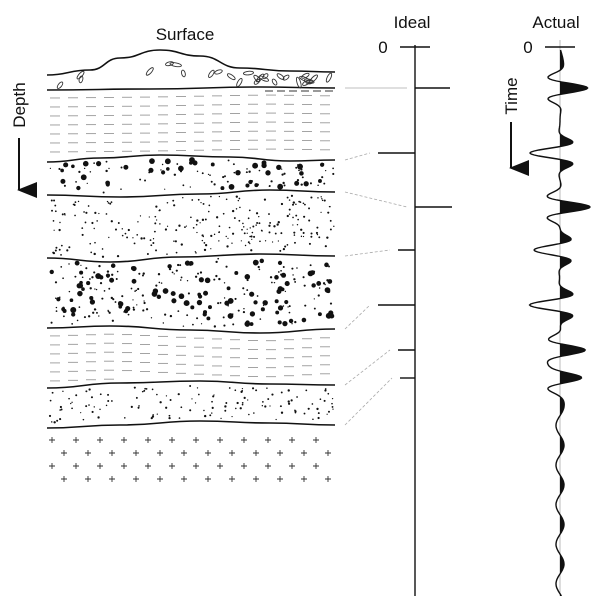 Image resolution: width=602 pixels, height=596 pixels. Describe the element at coordinates (412, 22) in the screenshot. I see `ideal-label: Ideal` at that location.